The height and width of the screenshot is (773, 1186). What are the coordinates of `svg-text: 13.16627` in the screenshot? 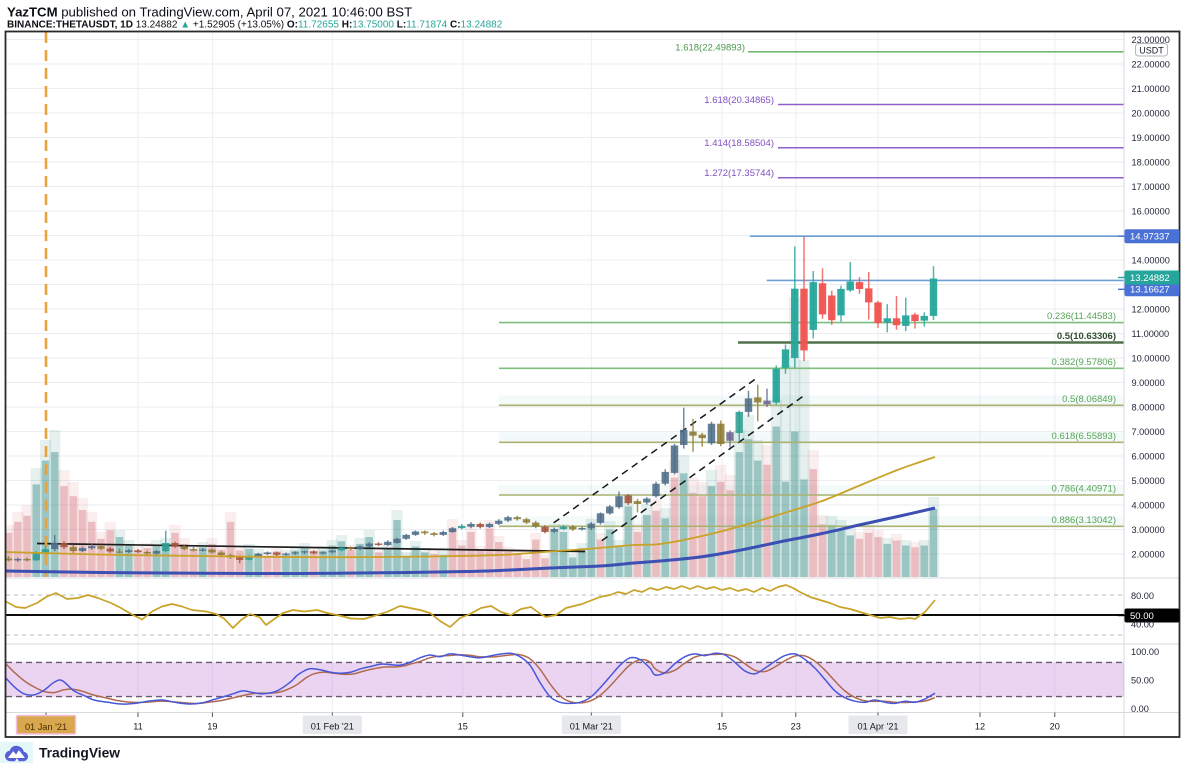 It's located at (1150, 290).